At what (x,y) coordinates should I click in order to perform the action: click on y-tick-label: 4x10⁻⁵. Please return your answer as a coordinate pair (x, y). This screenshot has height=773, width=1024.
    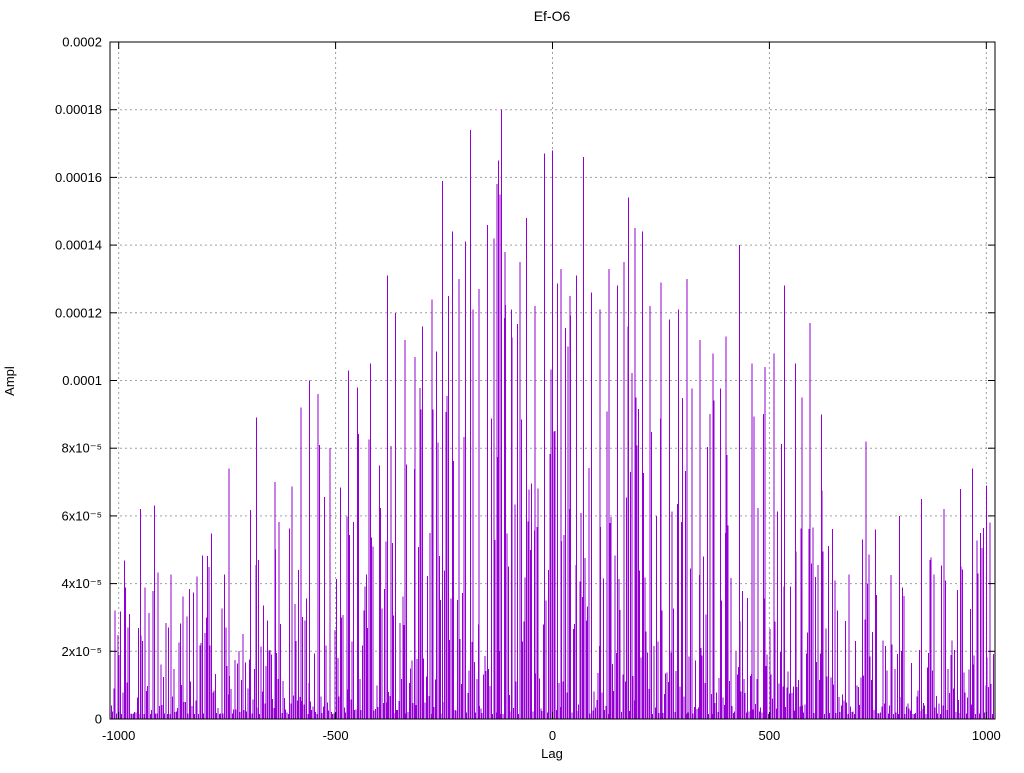
    Looking at the image, I should click on (82, 583).